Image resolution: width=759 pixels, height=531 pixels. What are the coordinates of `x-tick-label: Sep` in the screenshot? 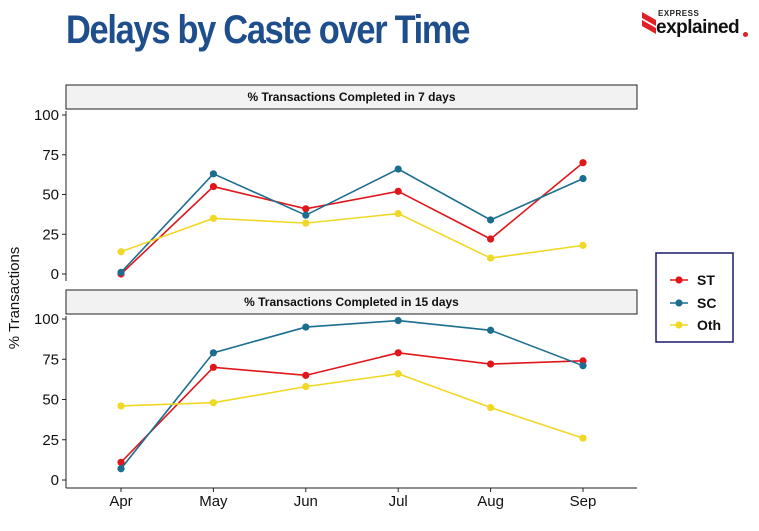 It's located at (583, 501).